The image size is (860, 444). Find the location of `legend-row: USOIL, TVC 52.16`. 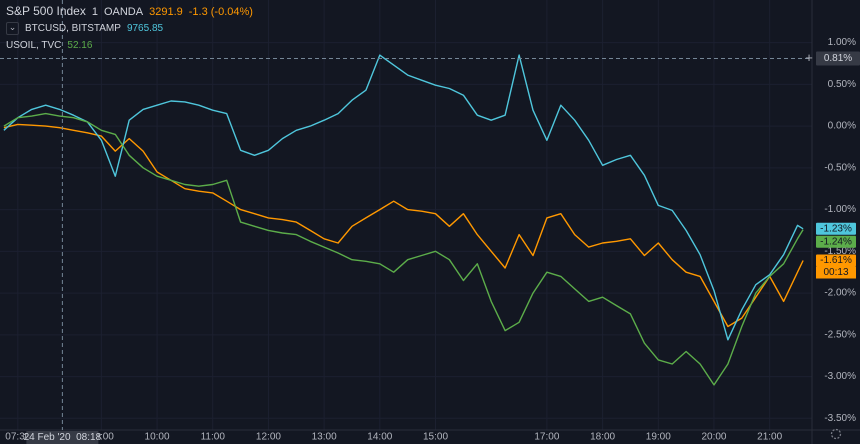

legend-row: USOIL, TVC 52.16 is located at coordinates (132, 45).